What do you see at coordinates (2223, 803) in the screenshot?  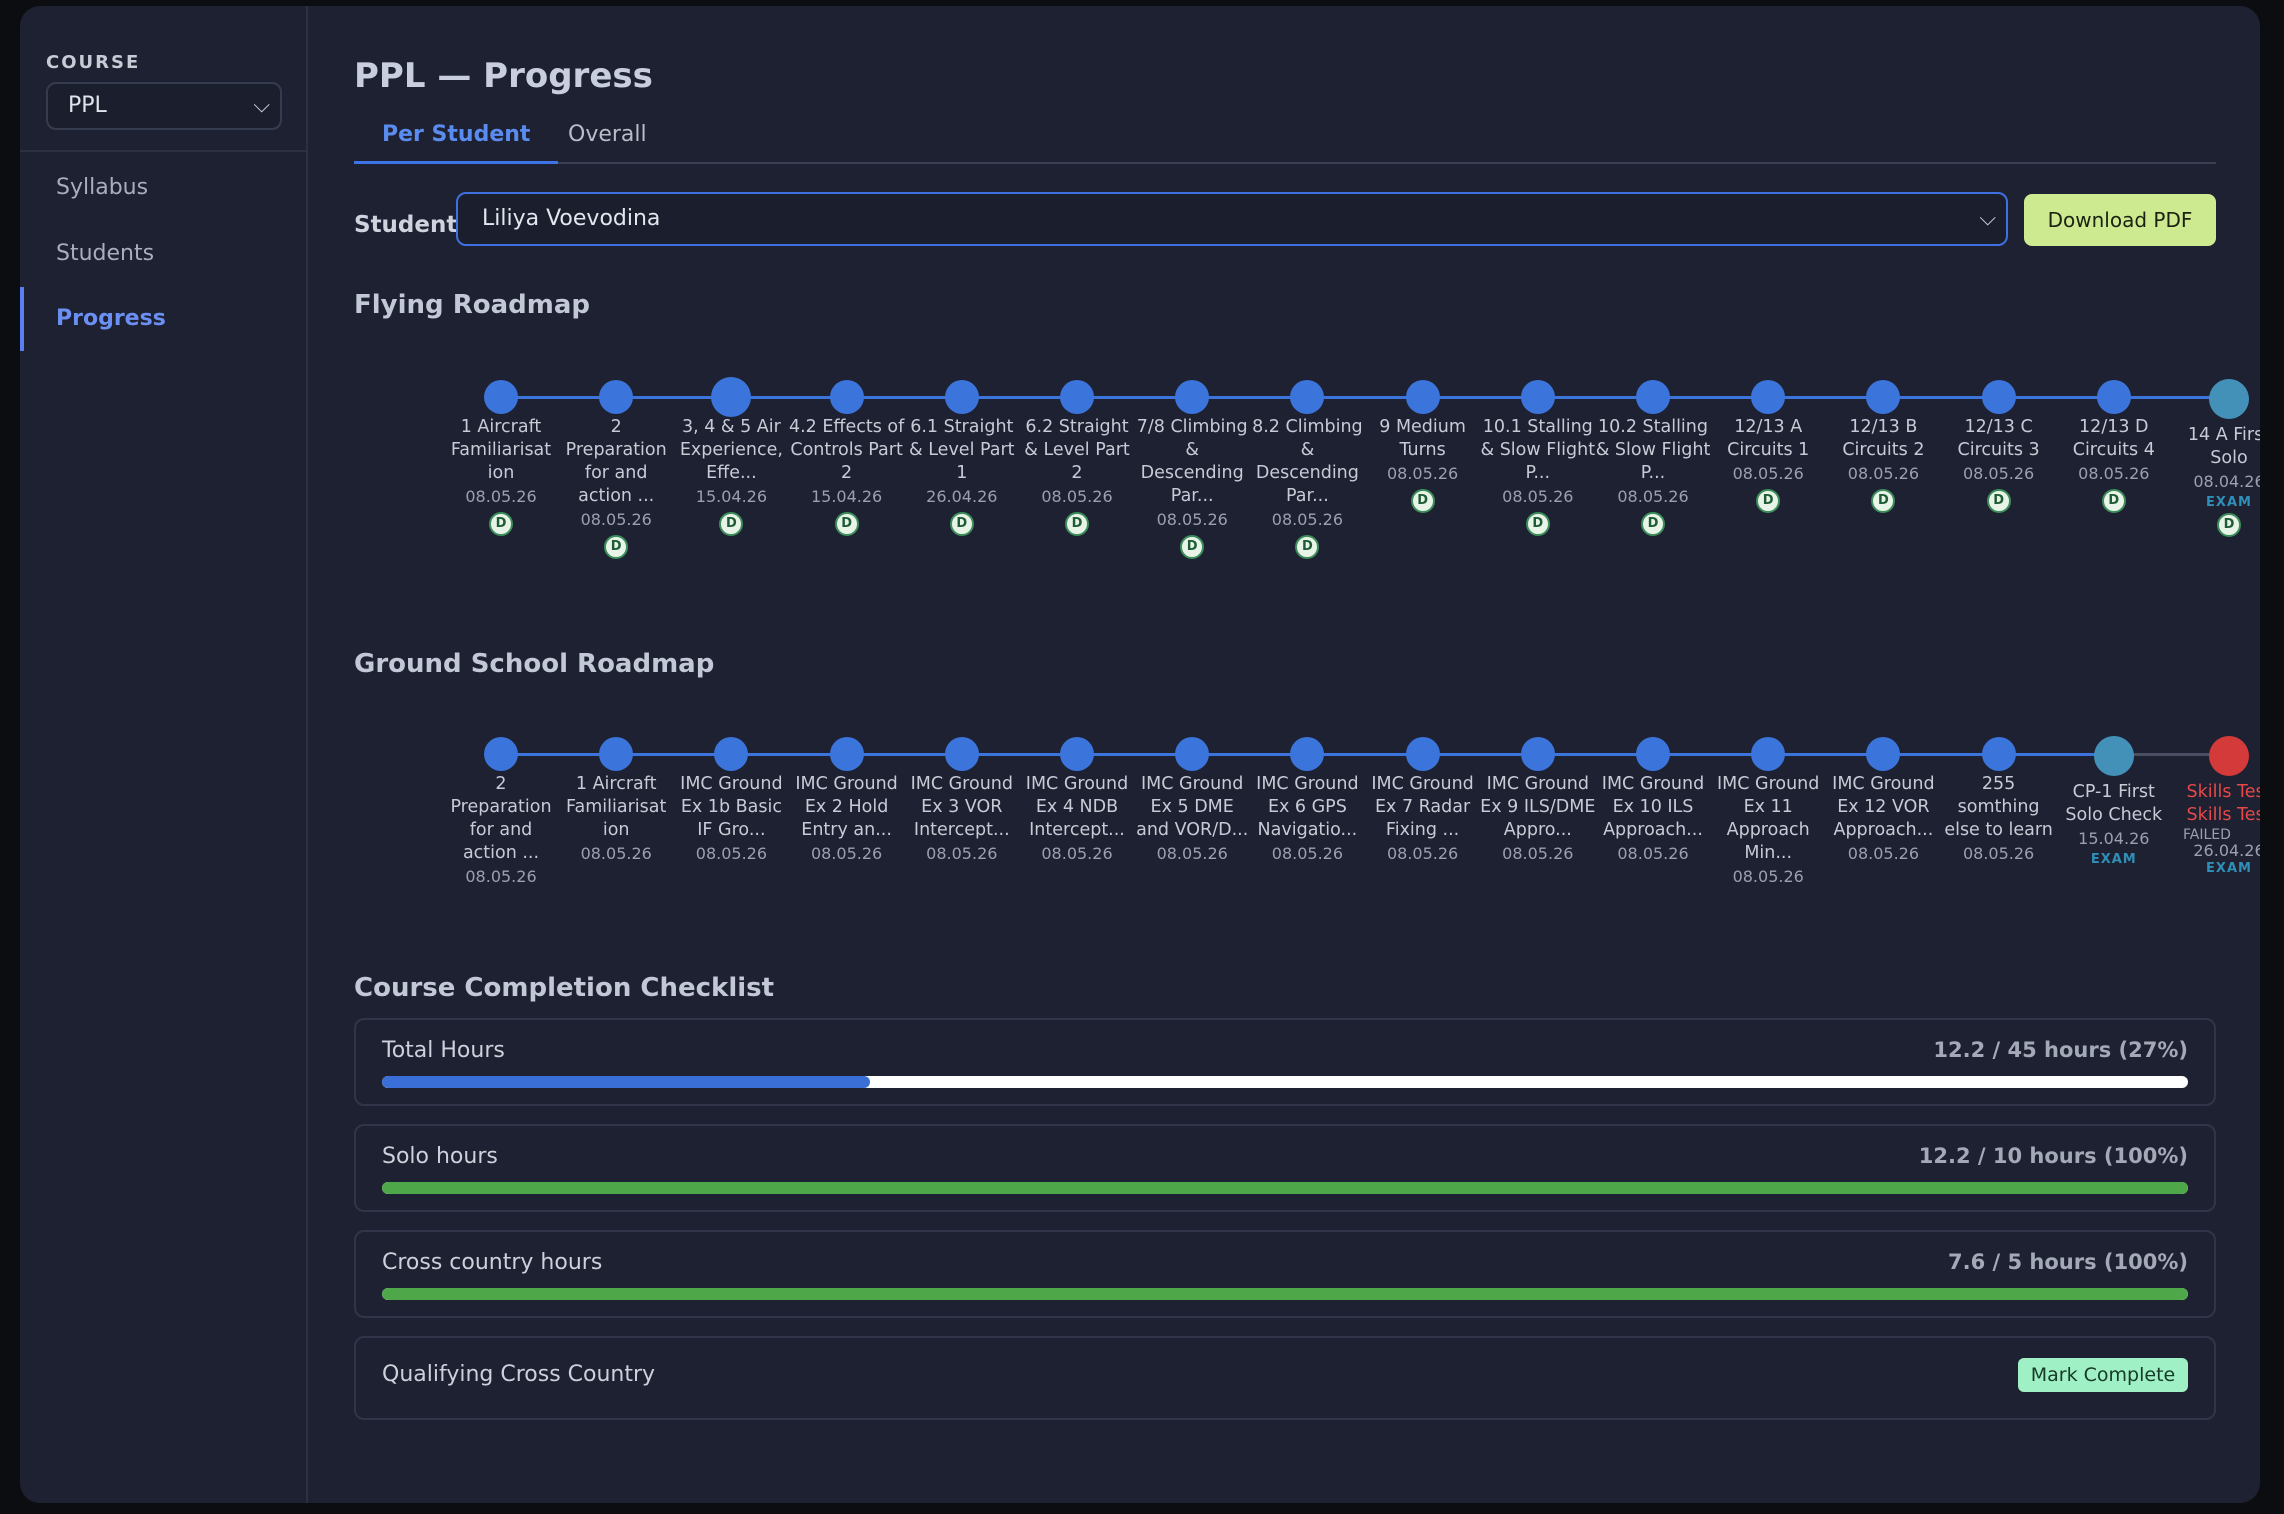 I see `roadmap-node-title: Skills Test Skills Test` at bounding box center [2223, 803].